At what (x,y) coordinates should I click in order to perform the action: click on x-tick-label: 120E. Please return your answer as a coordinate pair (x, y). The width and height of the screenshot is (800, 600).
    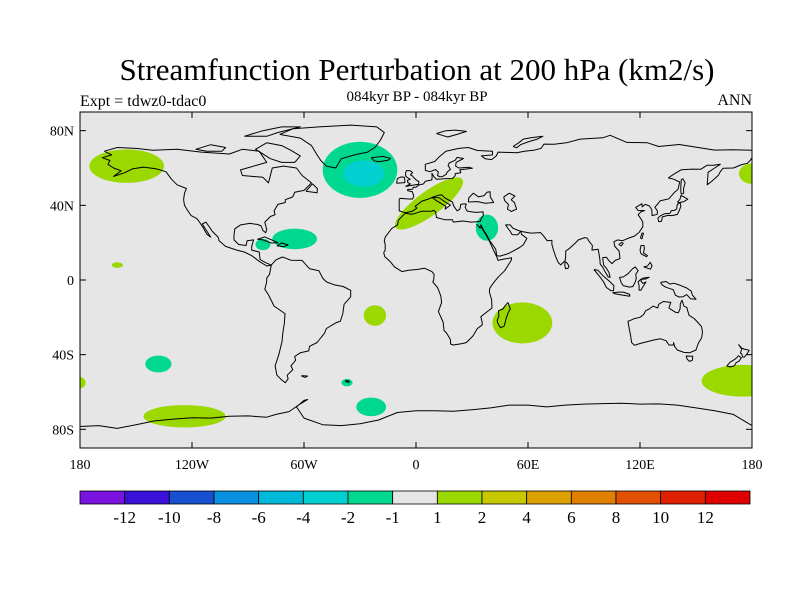
    Looking at the image, I should click on (640, 465).